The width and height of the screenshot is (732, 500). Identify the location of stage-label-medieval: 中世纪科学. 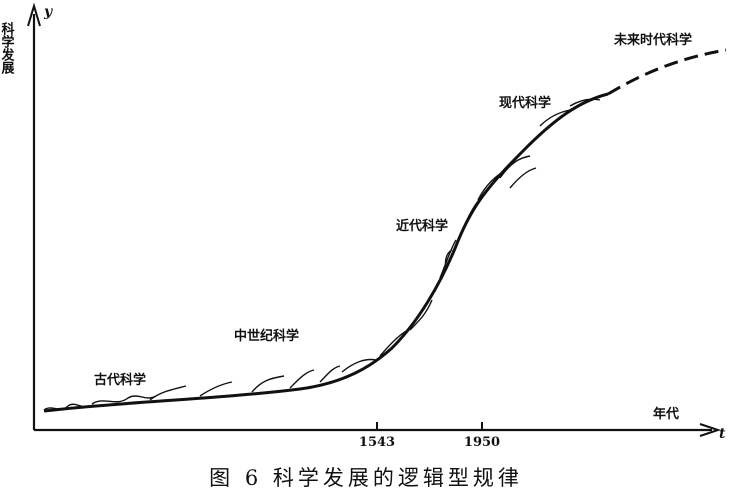
(266, 336).